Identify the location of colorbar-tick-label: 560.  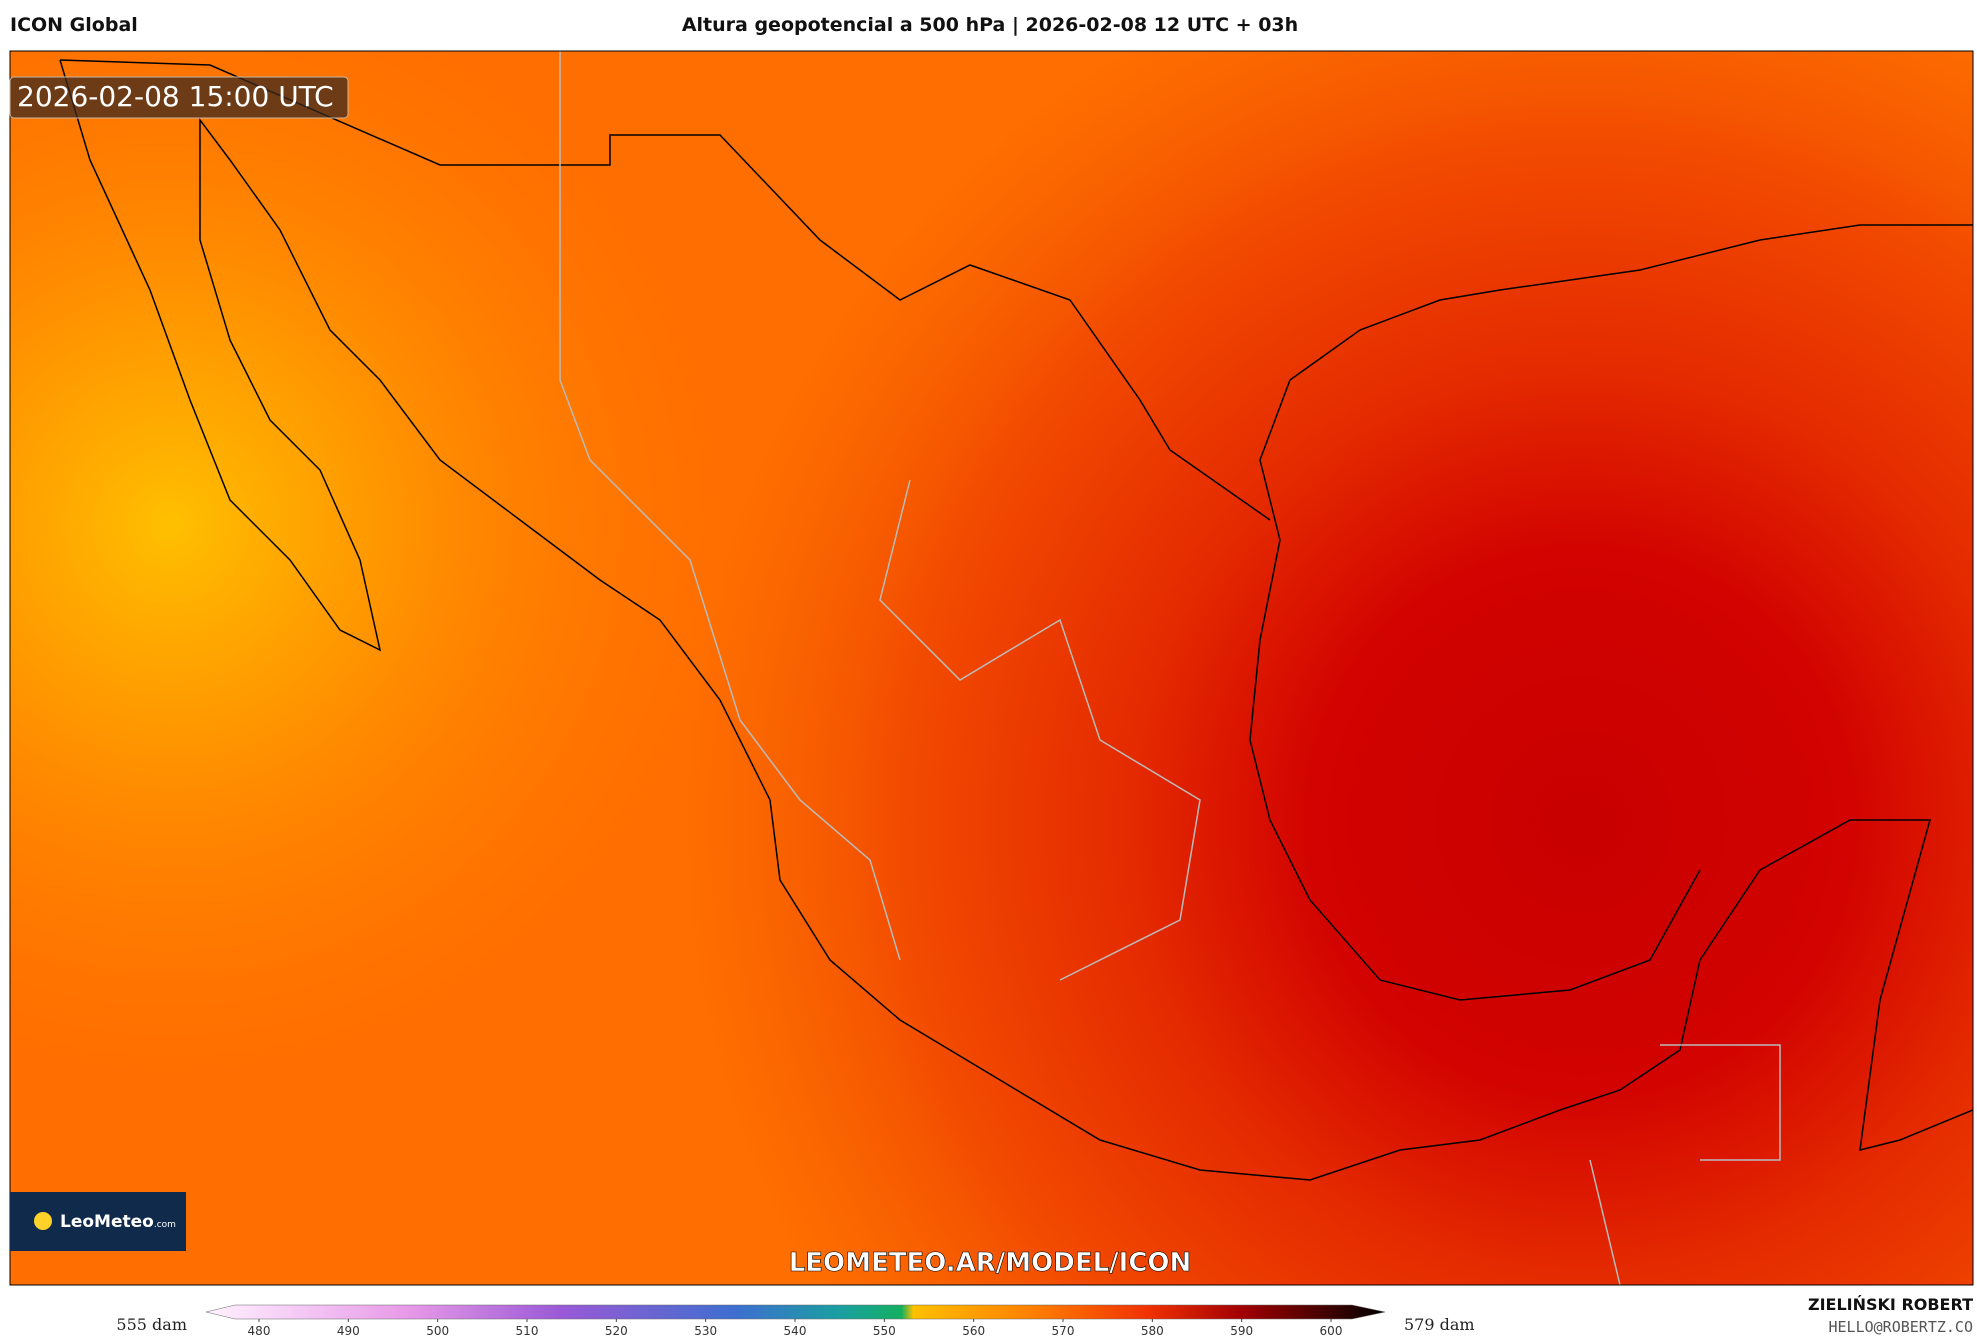
(973, 1331).